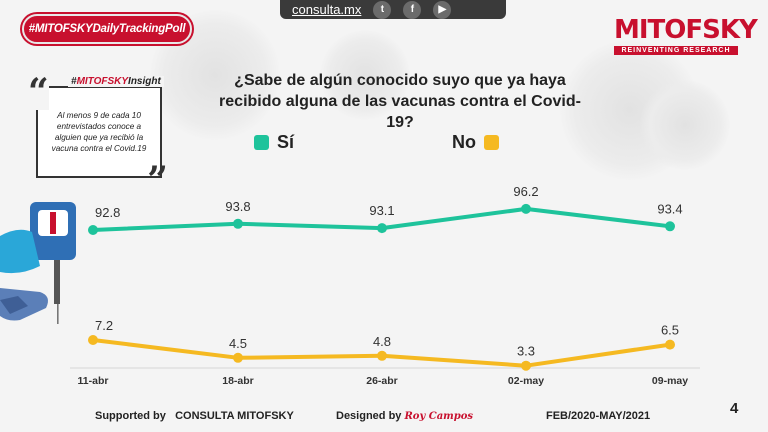 The width and height of the screenshot is (768, 432). Describe the element at coordinates (286, 142) in the screenshot. I see `legend-si-label: Sí` at that location.